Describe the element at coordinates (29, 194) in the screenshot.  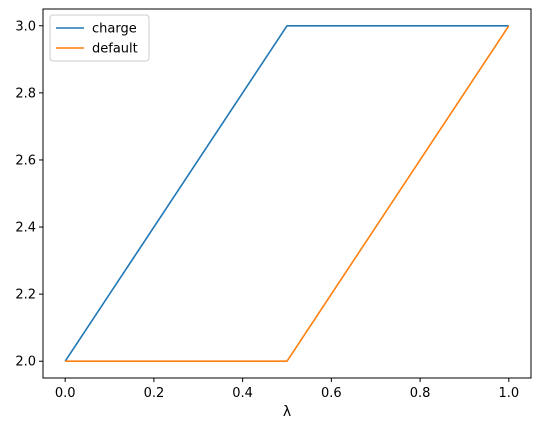
I see `y-axis: 2.0 2.2 2.4 2.6 2.8 3.0` at that location.